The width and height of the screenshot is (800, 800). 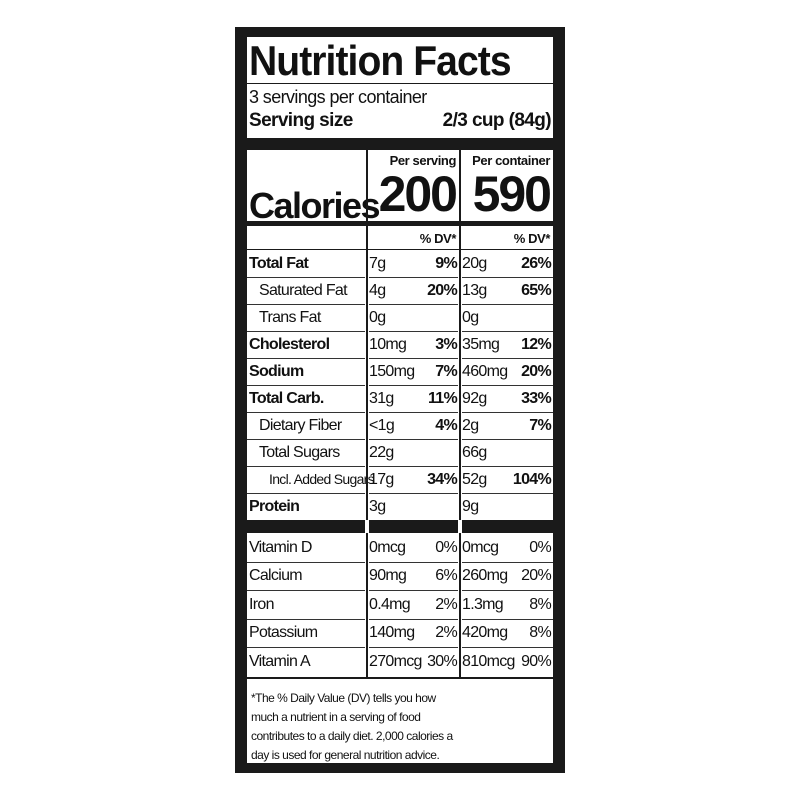 What do you see at coordinates (276, 576) in the screenshot?
I see `nutrient-name: Calcium` at bounding box center [276, 576].